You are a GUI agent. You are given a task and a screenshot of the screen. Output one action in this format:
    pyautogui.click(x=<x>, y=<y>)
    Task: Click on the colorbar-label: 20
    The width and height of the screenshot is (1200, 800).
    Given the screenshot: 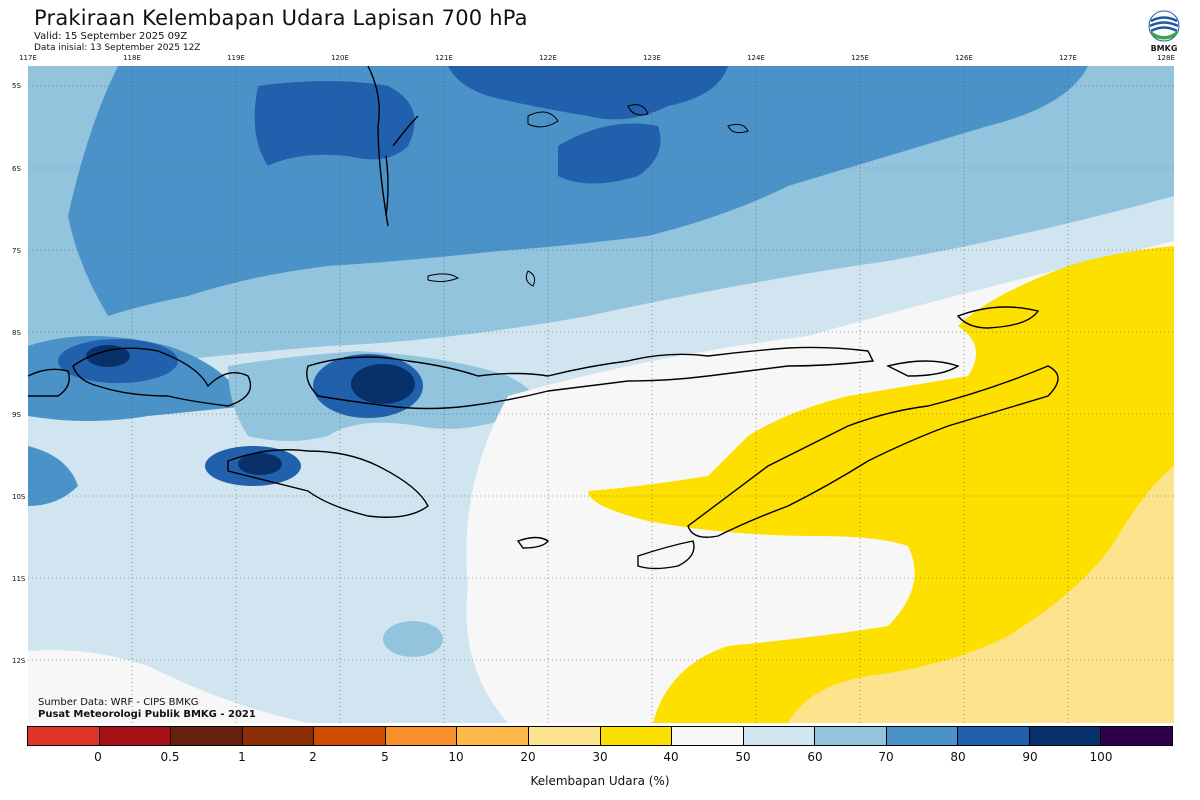 What is the action you would take?
    pyautogui.click(x=528, y=757)
    